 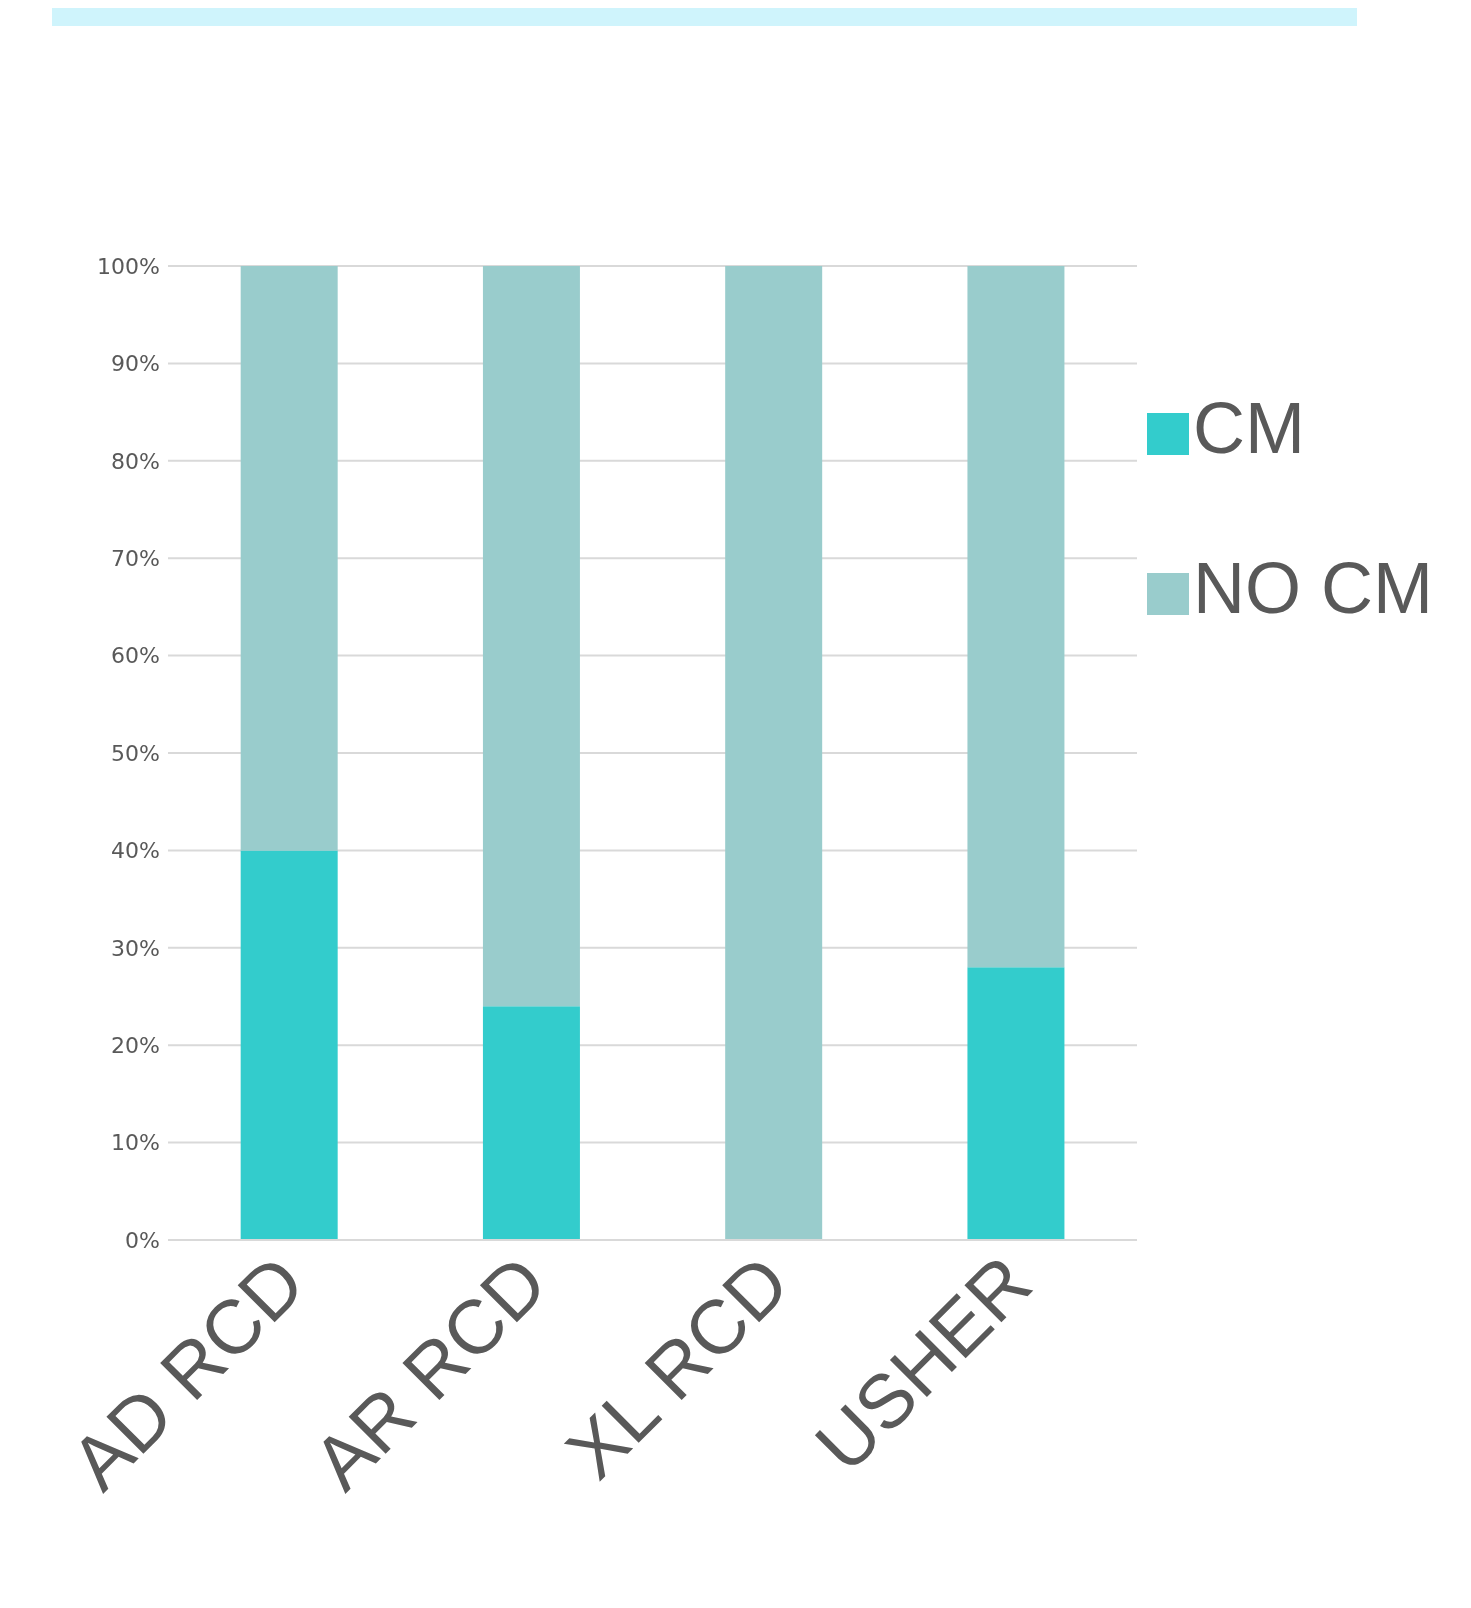 What do you see at coordinates (1313, 588) in the screenshot?
I see `legend-label: NO CM` at bounding box center [1313, 588].